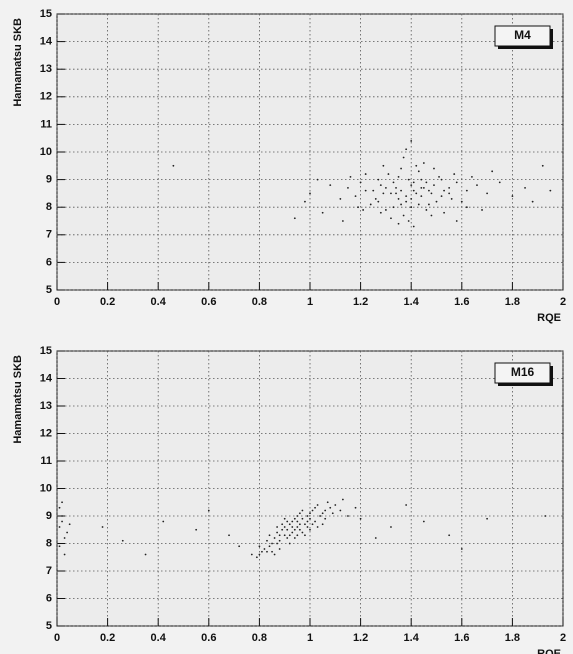  I want to click on x-tick-label: 1.6, so click(461, 638).